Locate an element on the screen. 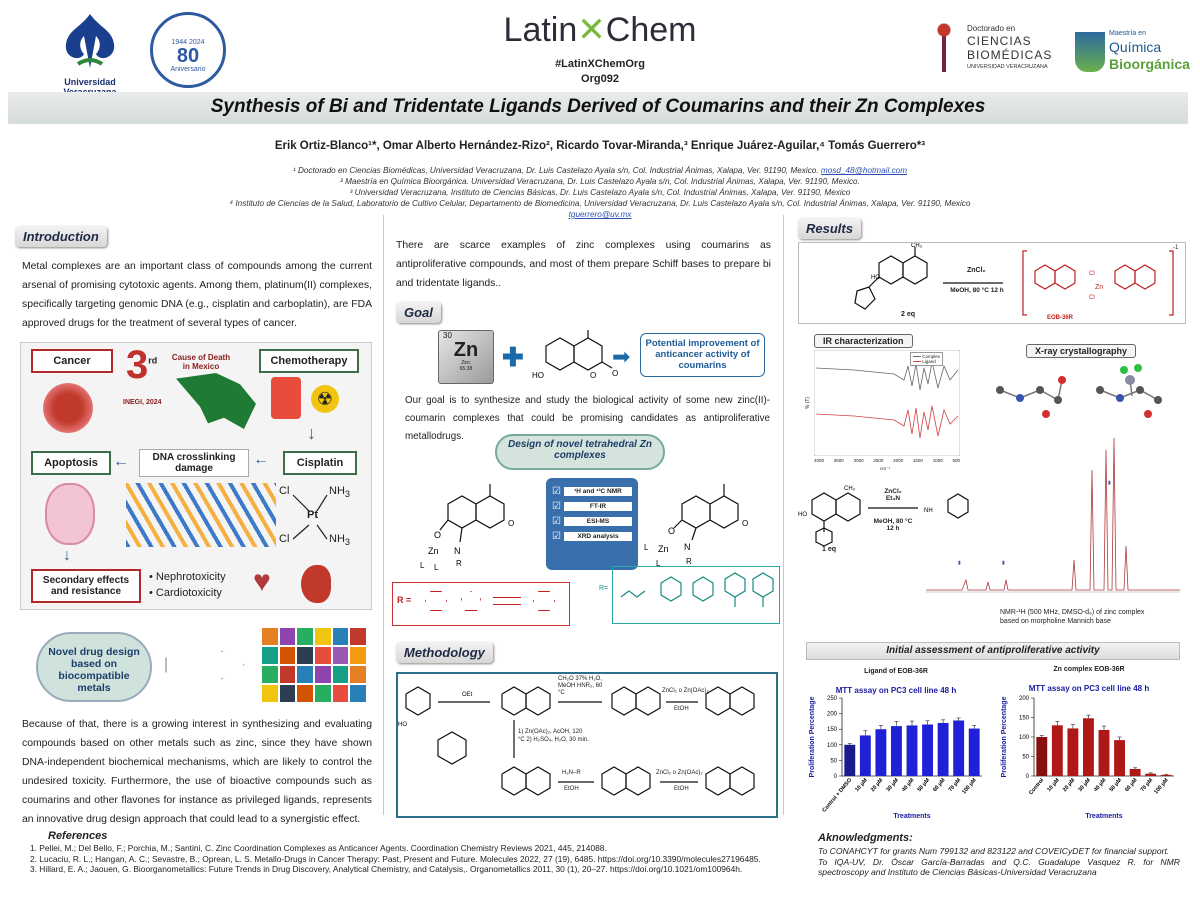 Image resolution: width=1200 pixels, height=900 pixels. tri-l2: L is located at coordinates (658, 563).